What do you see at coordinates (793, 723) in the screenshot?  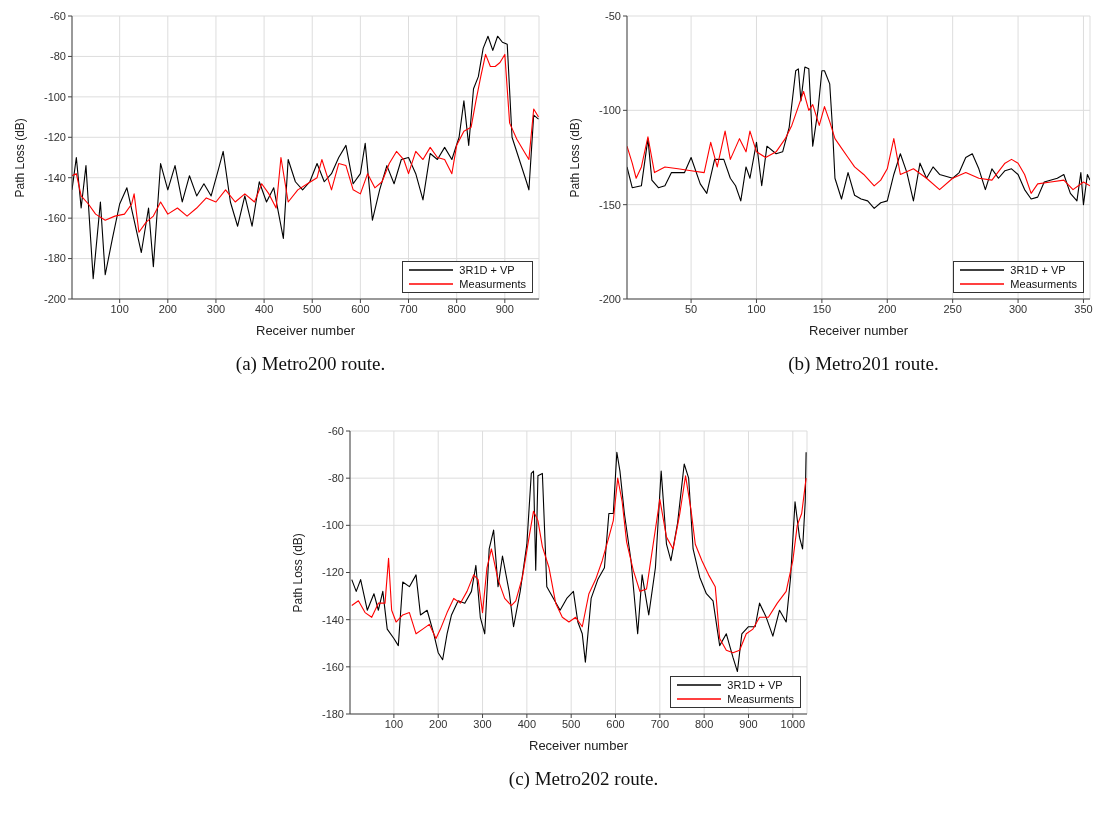 I see `x-tick-label: 1000` at bounding box center [793, 723].